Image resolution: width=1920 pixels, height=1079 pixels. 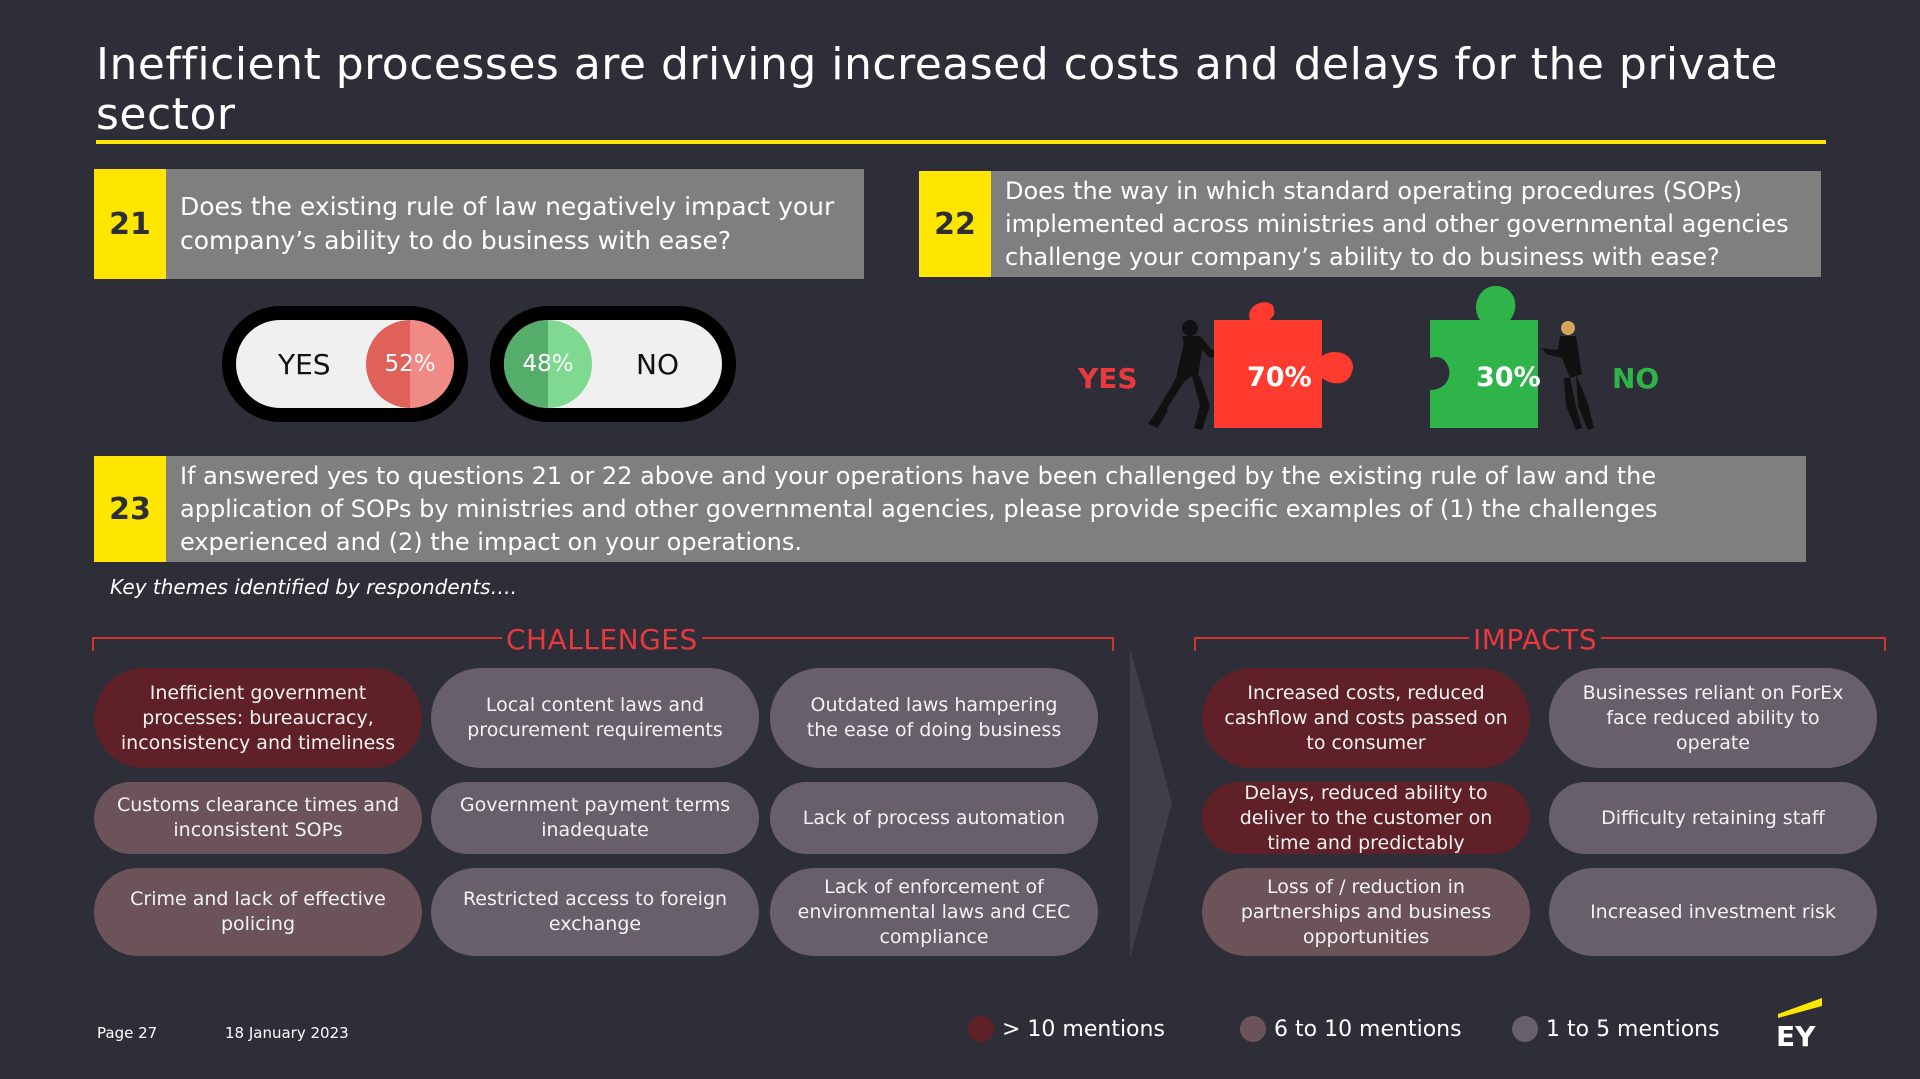 What do you see at coordinates (981, 1029) in the screenshot?
I see `legend-high-dot` at bounding box center [981, 1029].